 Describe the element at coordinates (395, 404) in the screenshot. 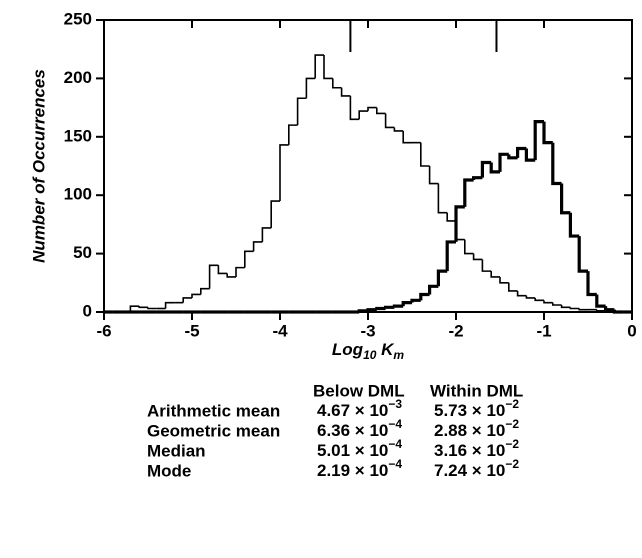

I see `cell-exponent: −3` at that location.